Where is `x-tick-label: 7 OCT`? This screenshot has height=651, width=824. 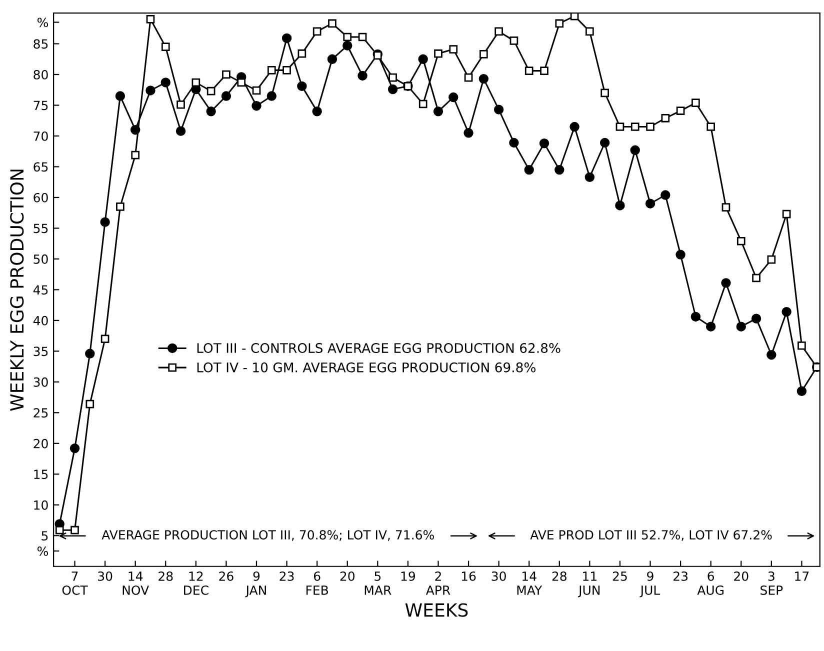
x-tick-label: 7 OCT is located at coordinates (75, 583).